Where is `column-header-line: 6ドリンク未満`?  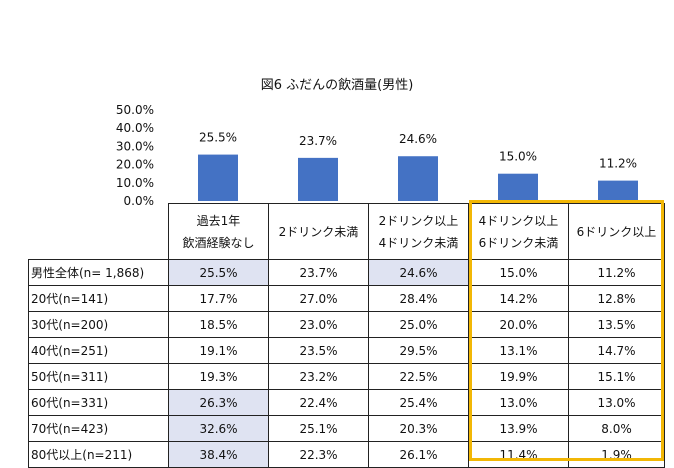
column-header-line: 6ドリンク未満 is located at coordinates (518, 242).